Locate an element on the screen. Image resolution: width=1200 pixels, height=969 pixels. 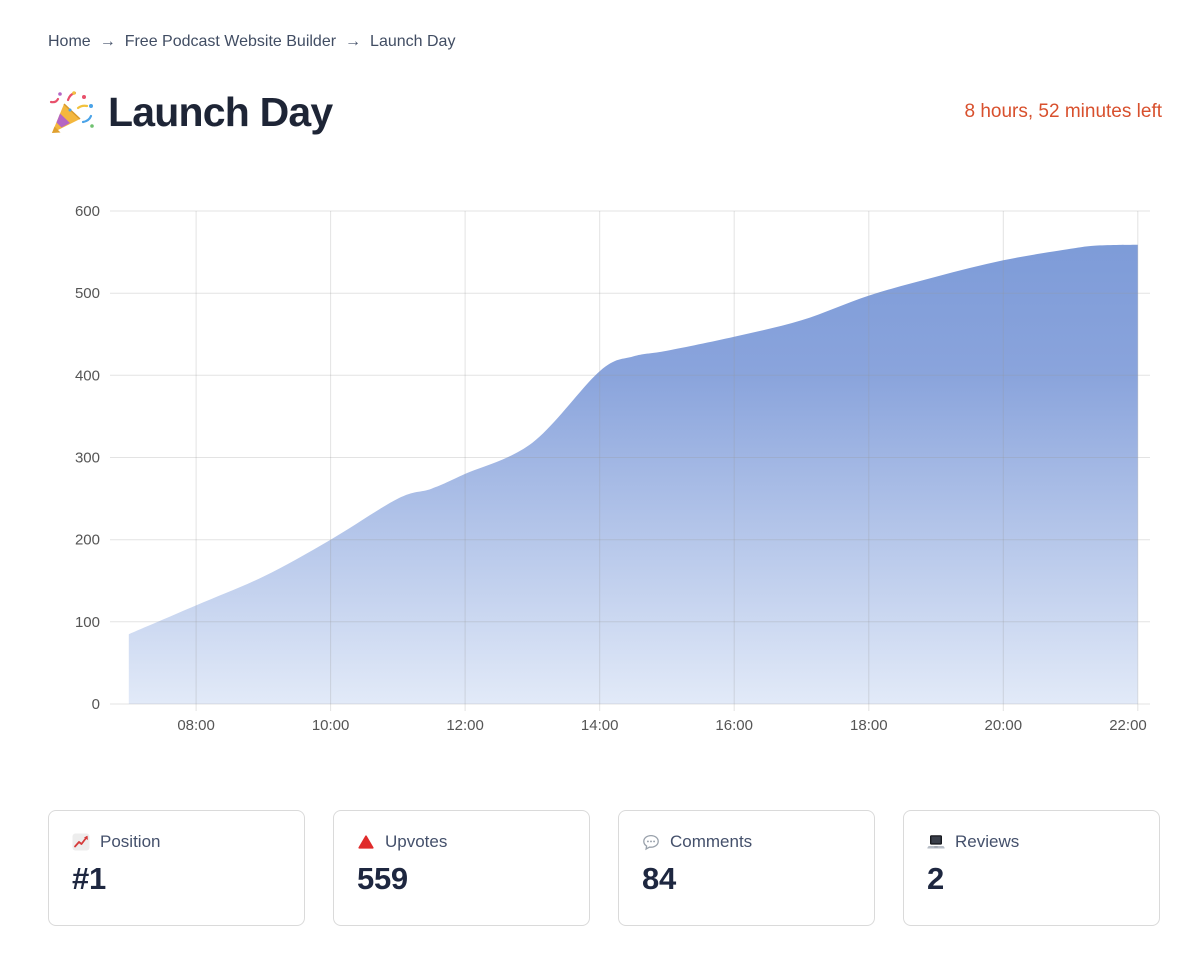
stat-card-comments: Comments 84 is located at coordinates (746, 868).